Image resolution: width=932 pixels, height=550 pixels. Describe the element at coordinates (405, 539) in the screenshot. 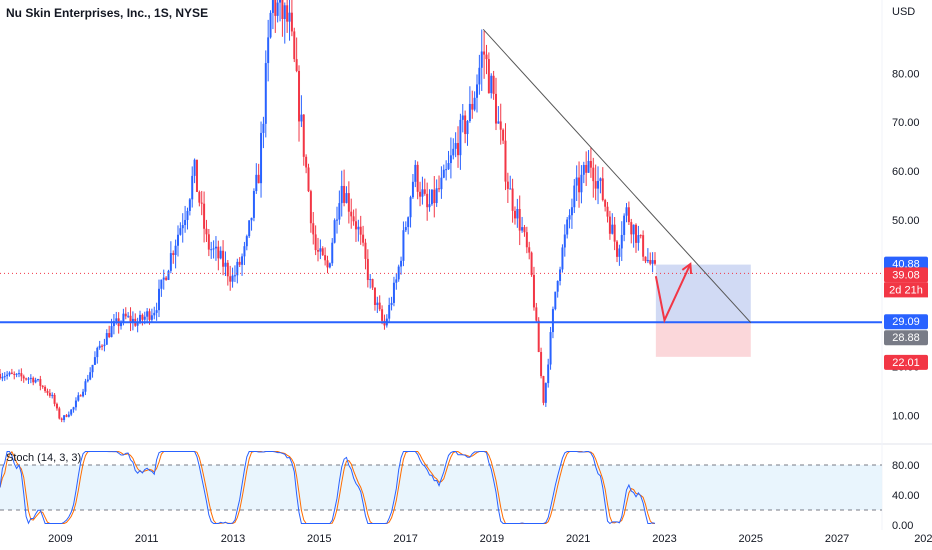

I see `x-tick-label: 2017` at that location.